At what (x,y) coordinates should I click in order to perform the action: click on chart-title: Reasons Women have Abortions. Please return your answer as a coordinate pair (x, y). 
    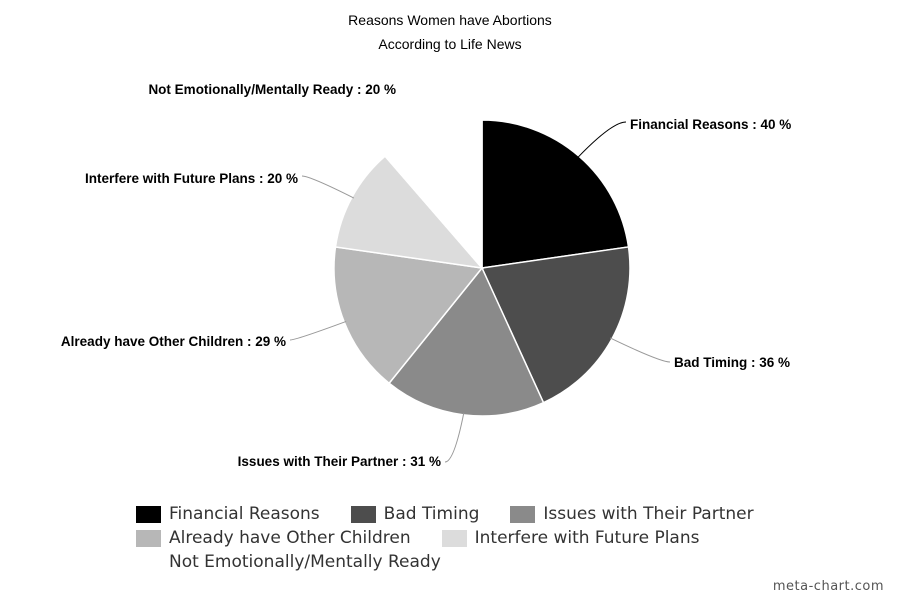
    Looking at the image, I should click on (450, 20).